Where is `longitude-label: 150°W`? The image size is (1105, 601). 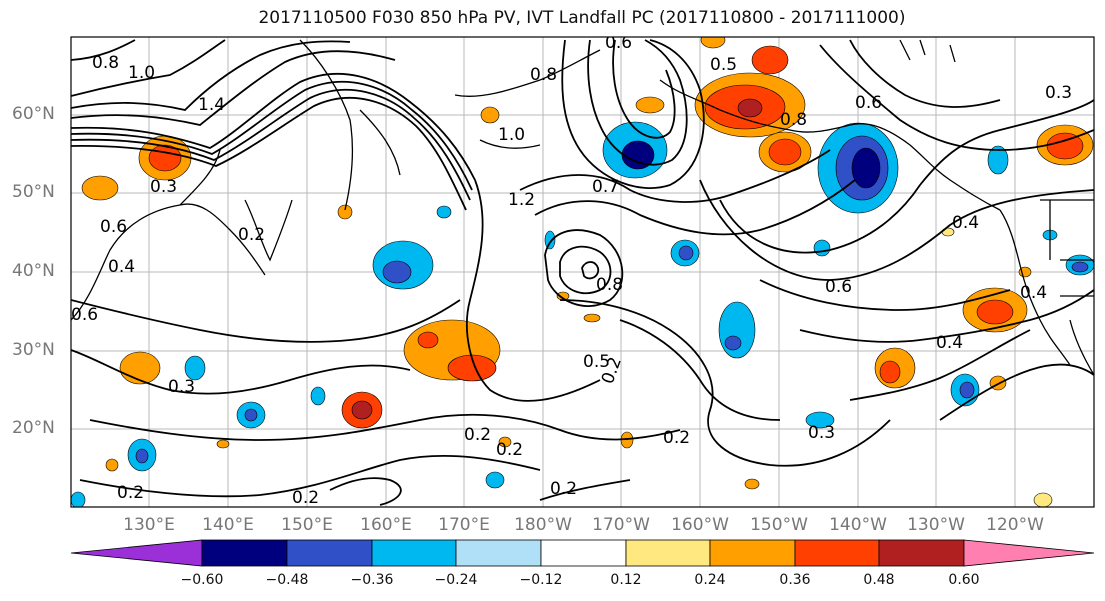 longitude-label: 150°W is located at coordinates (779, 525).